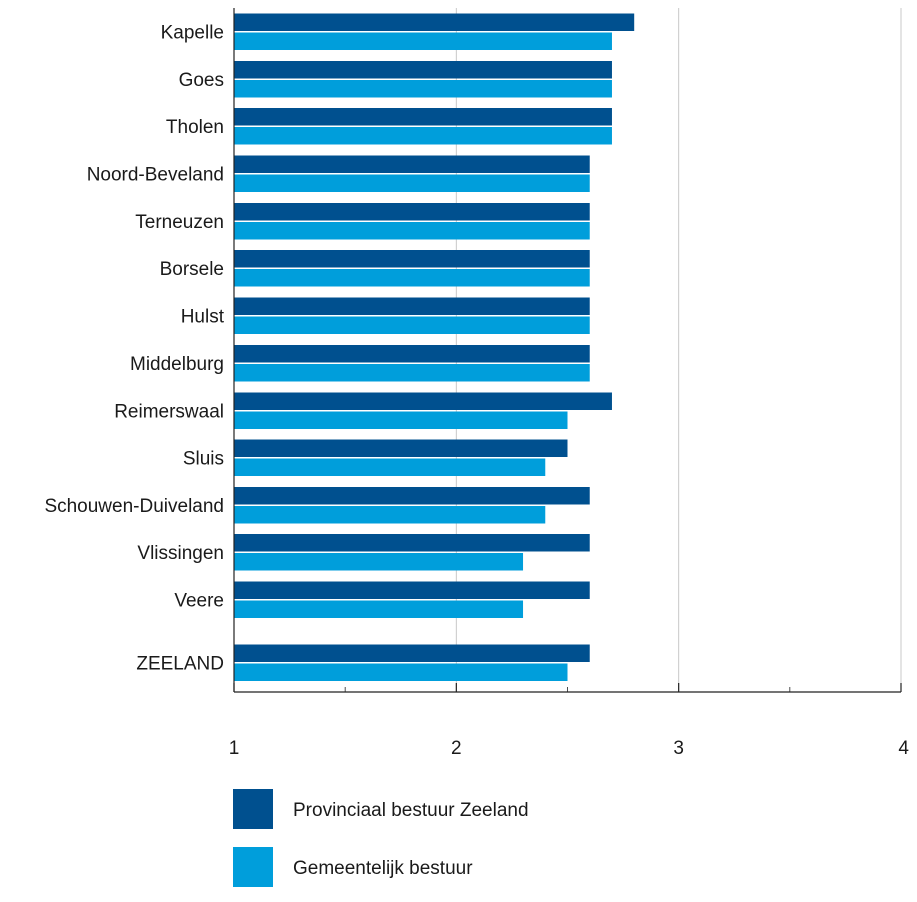 Image resolution: width=917 pixels, height=902 pixels. Describe the element at coordinates (201, 80) in the screenshot. I see `category-label: Goes` at that location.